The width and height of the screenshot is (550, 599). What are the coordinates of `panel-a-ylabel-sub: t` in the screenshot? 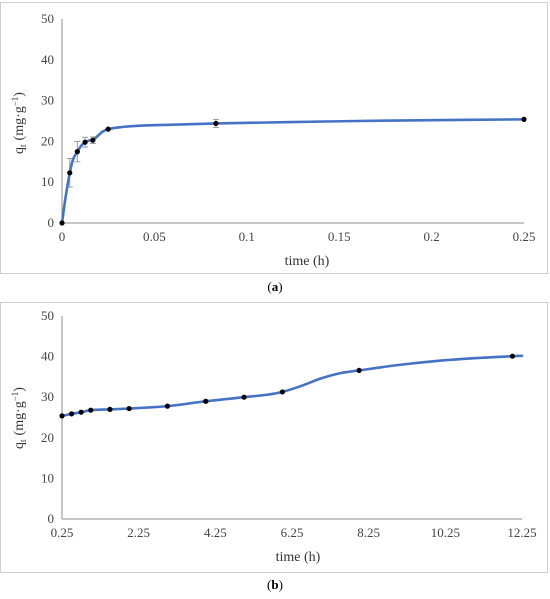 It's located at (23, 145).